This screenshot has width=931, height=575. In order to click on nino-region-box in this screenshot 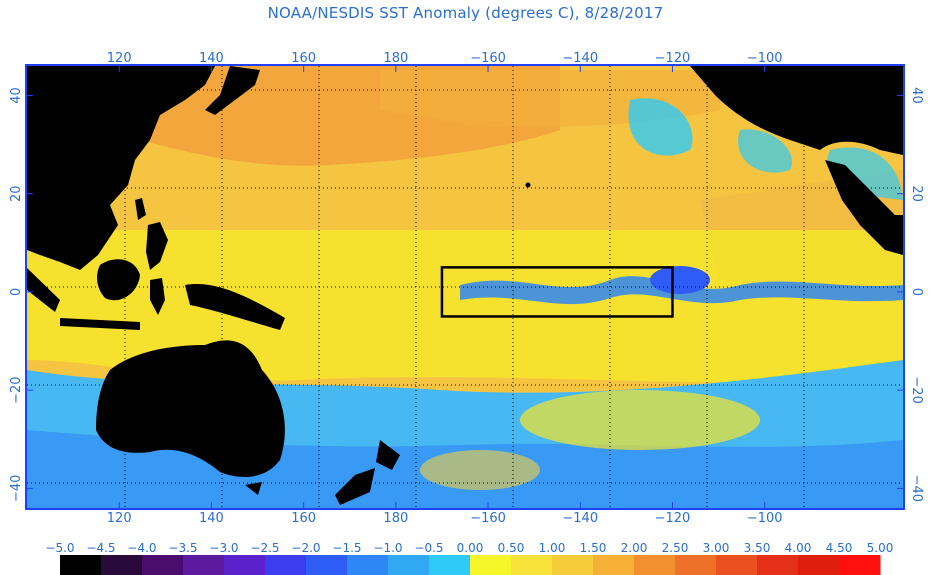, I will do `click(557, 292)`.